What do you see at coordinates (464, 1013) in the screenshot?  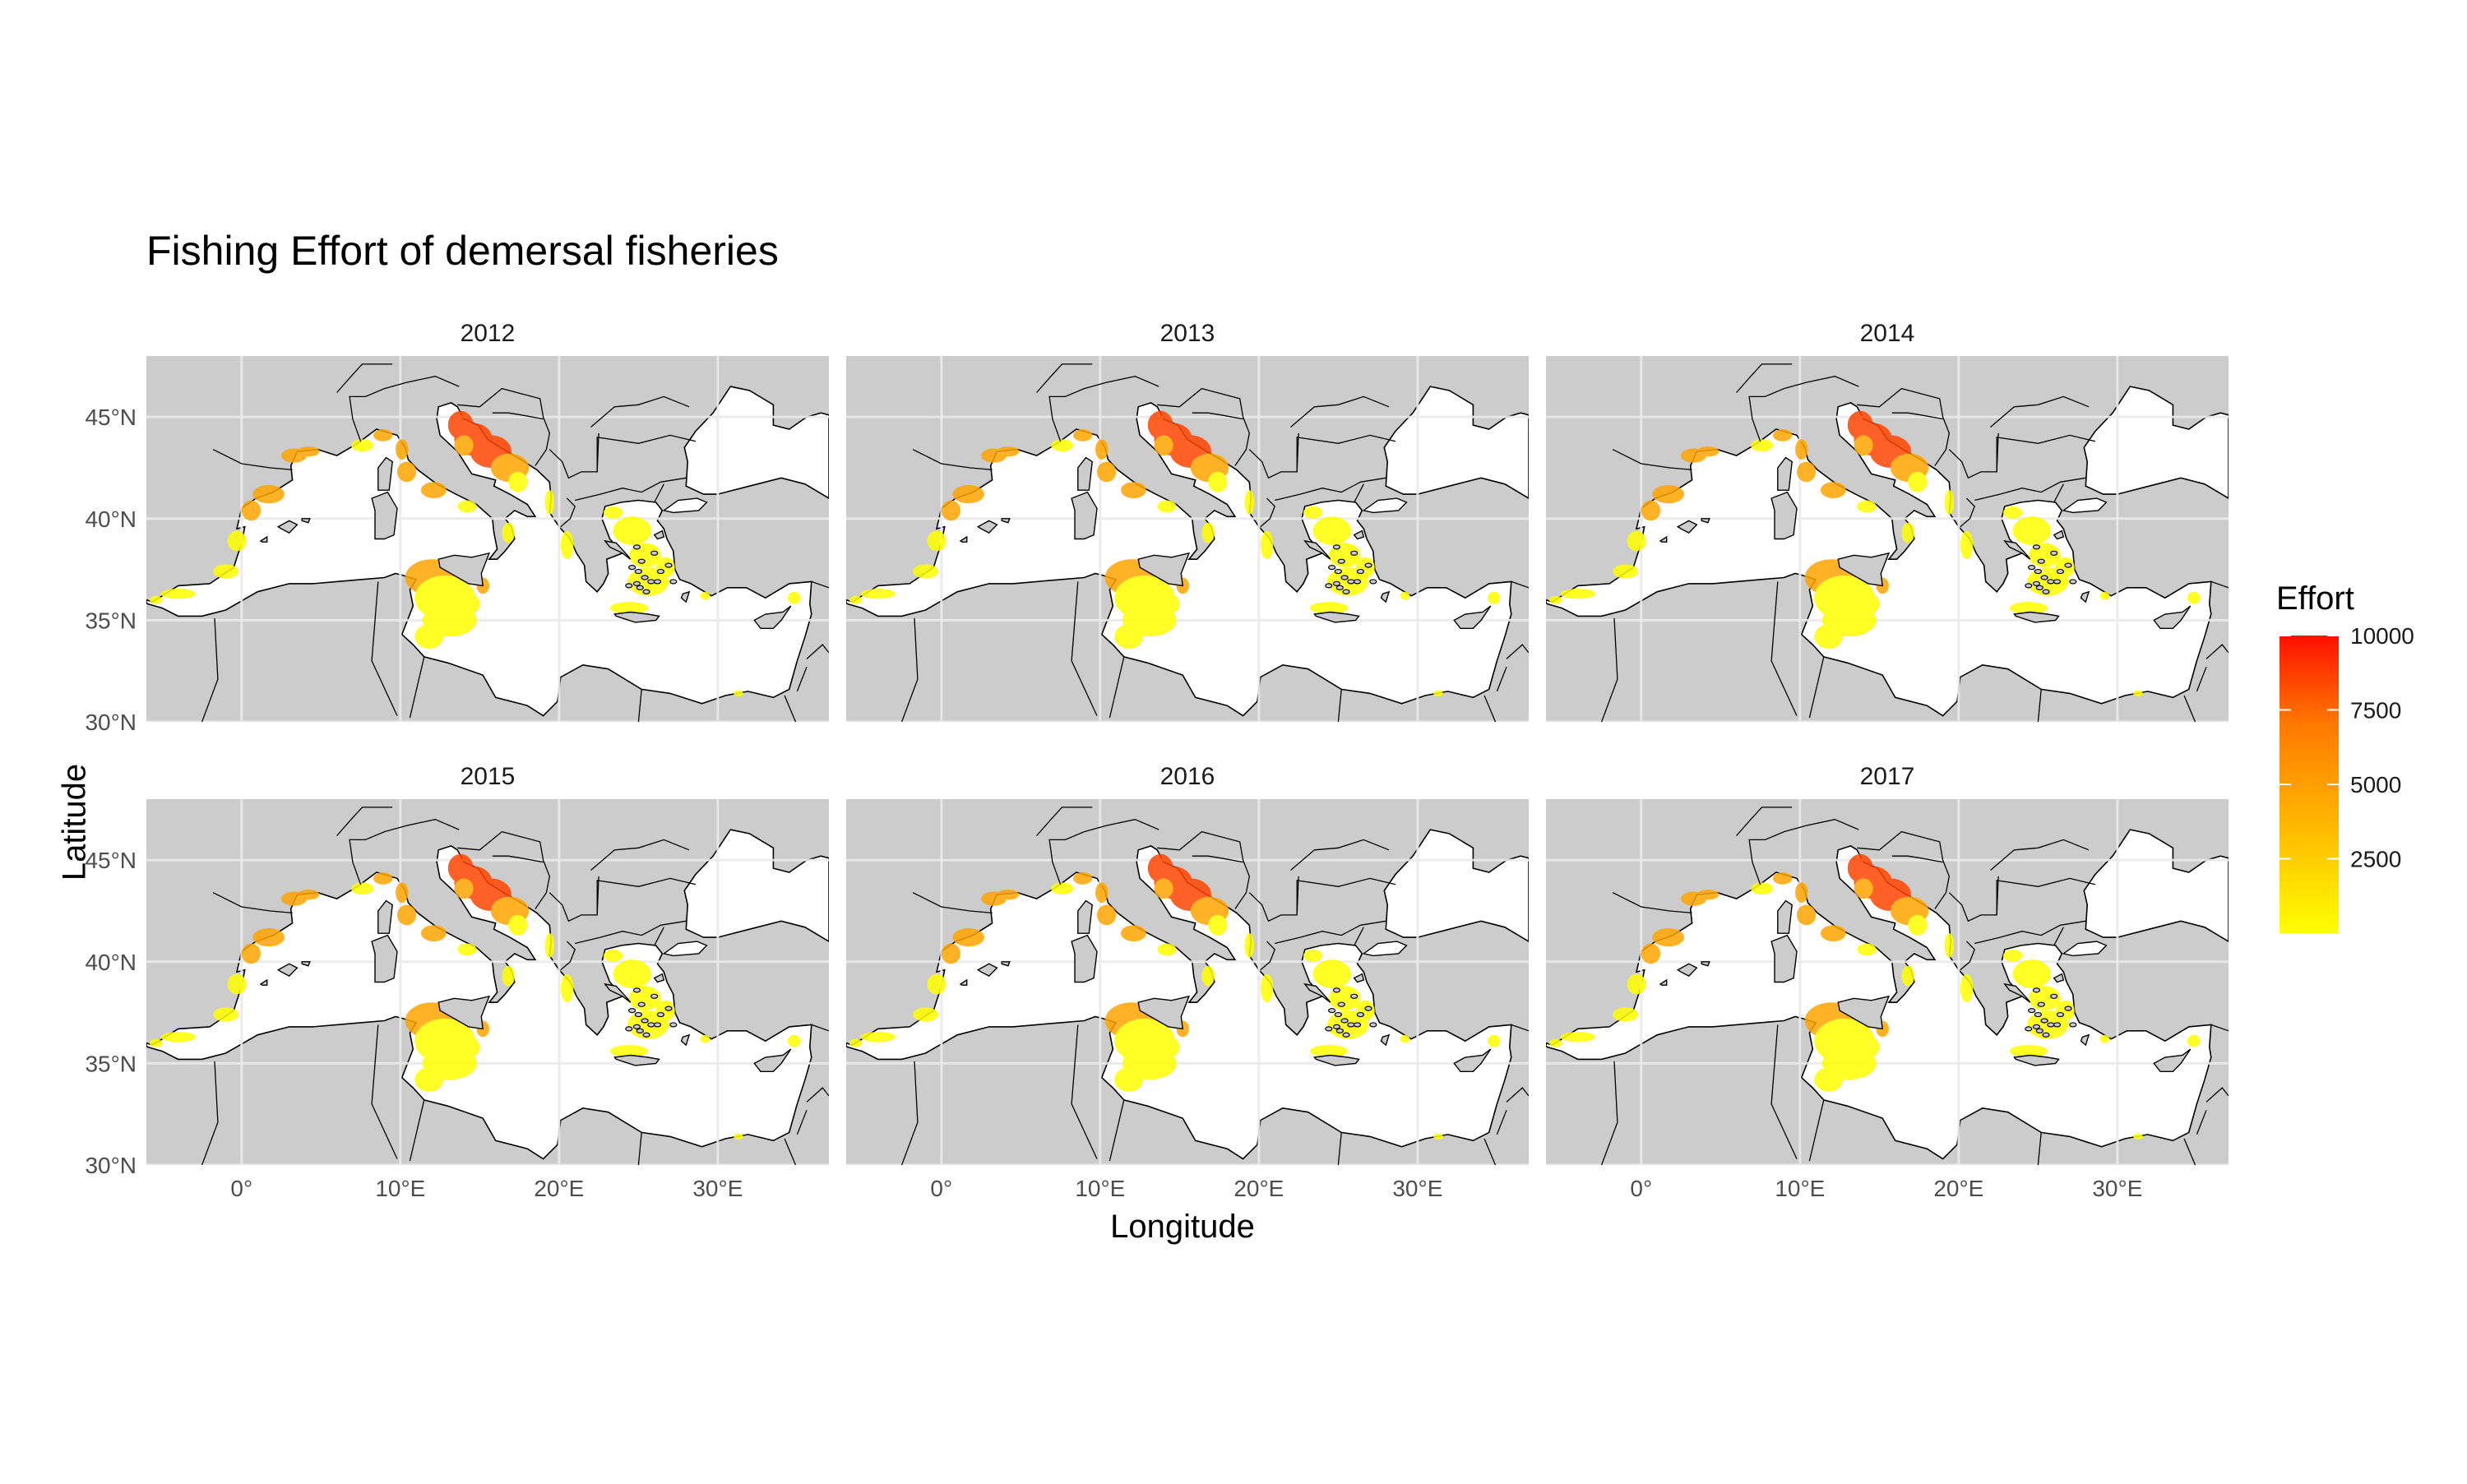 I see `island-sicily` at bounding box center [464, 1013].